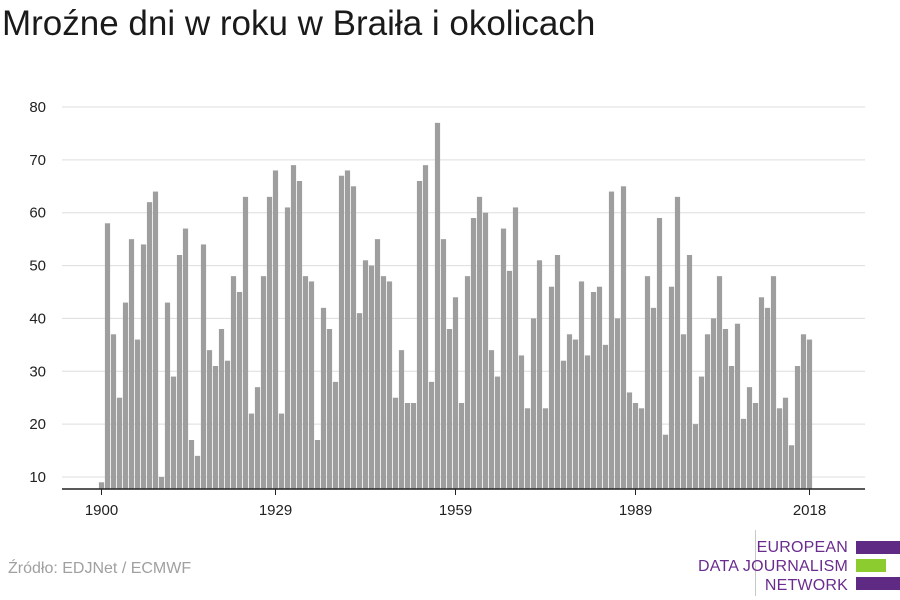 The width and height of the screenshot is (900, 600). Describe the element at coordinates (755, 446) in the screenshot. I see `bar-2009` at that location.